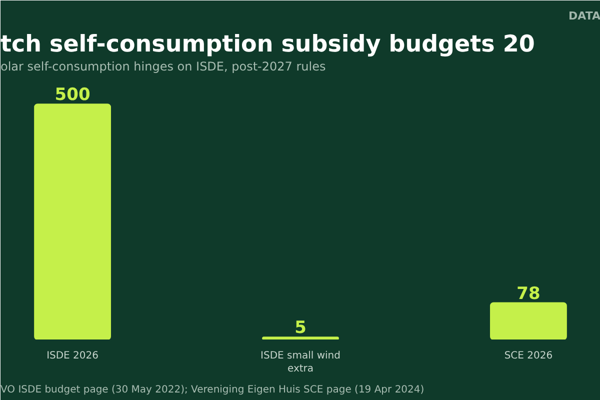 This screenshot has width=600, height=400. I want to click on data-label: 78, so click(528, 294).